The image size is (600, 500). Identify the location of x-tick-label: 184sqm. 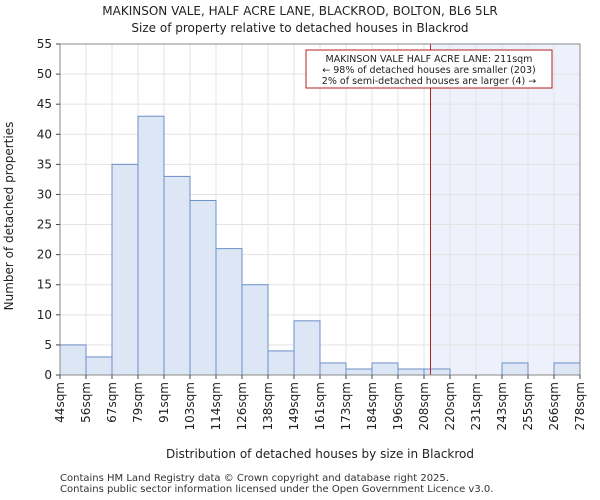
(372, 406).